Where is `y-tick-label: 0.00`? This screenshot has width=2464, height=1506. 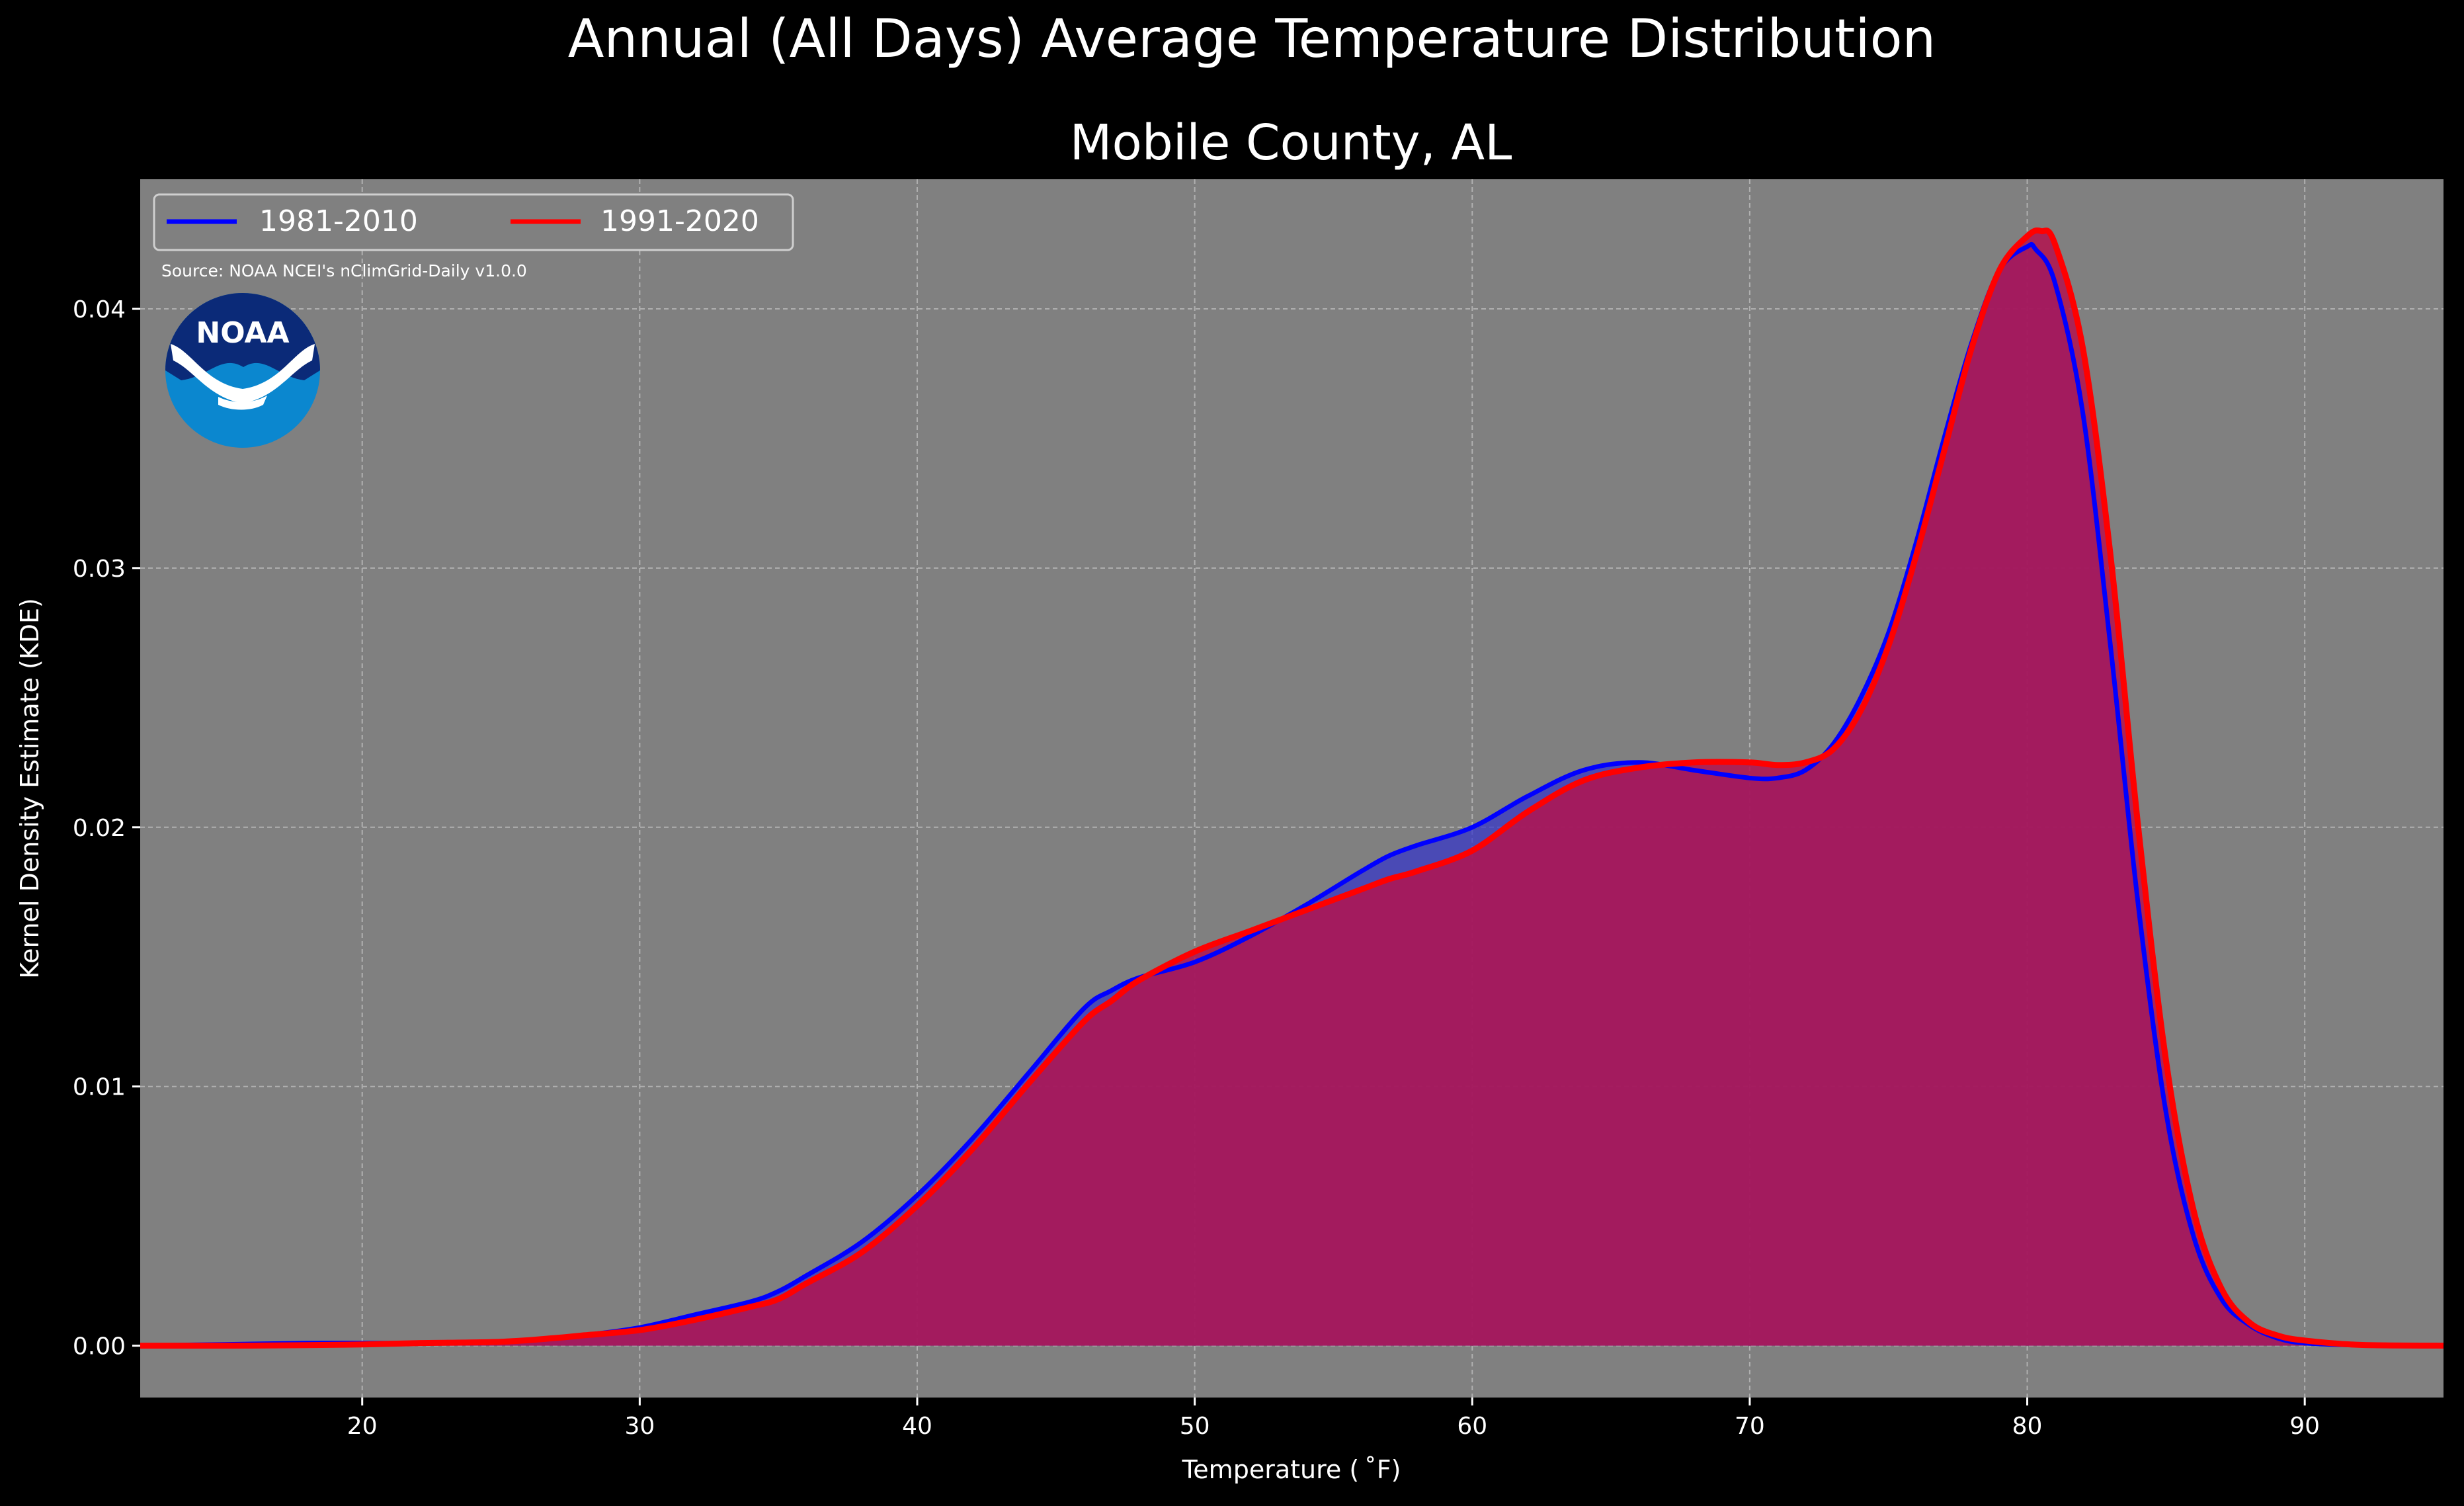 y-tick-label: 0.00 is located at coordinates (100, 1346).